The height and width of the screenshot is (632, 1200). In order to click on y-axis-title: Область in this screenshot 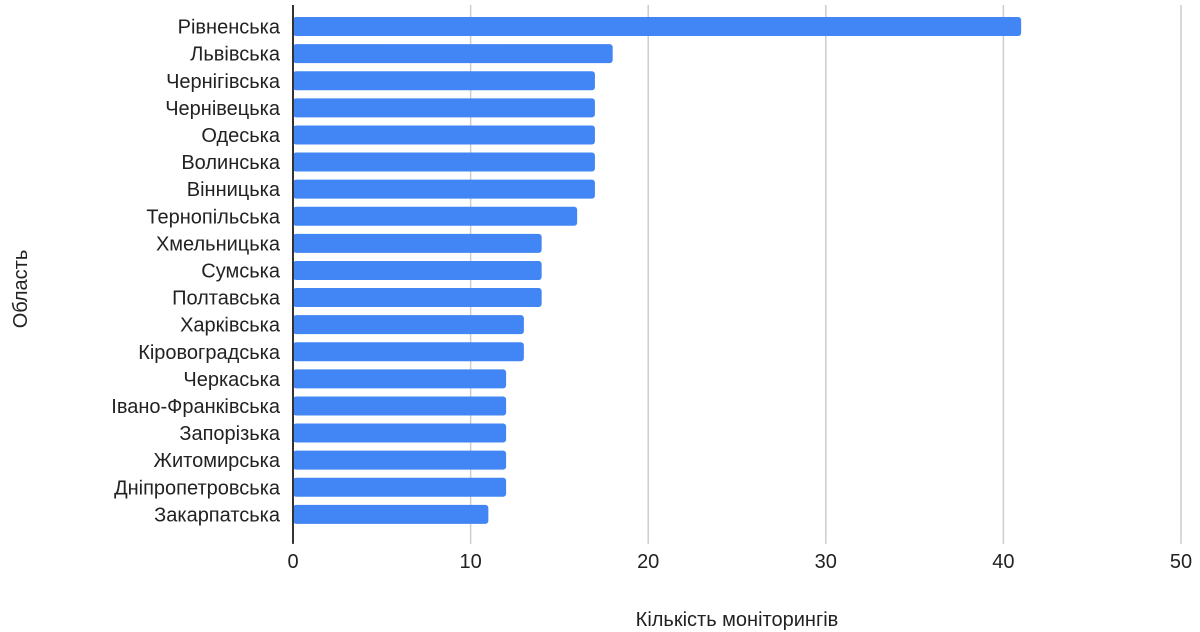, I will do `click(21, 289)`.